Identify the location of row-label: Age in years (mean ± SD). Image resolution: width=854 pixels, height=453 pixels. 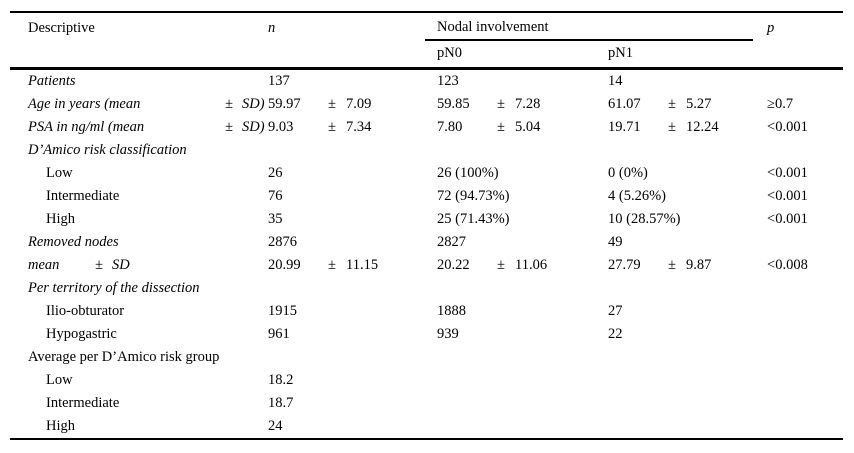
(146, 103).